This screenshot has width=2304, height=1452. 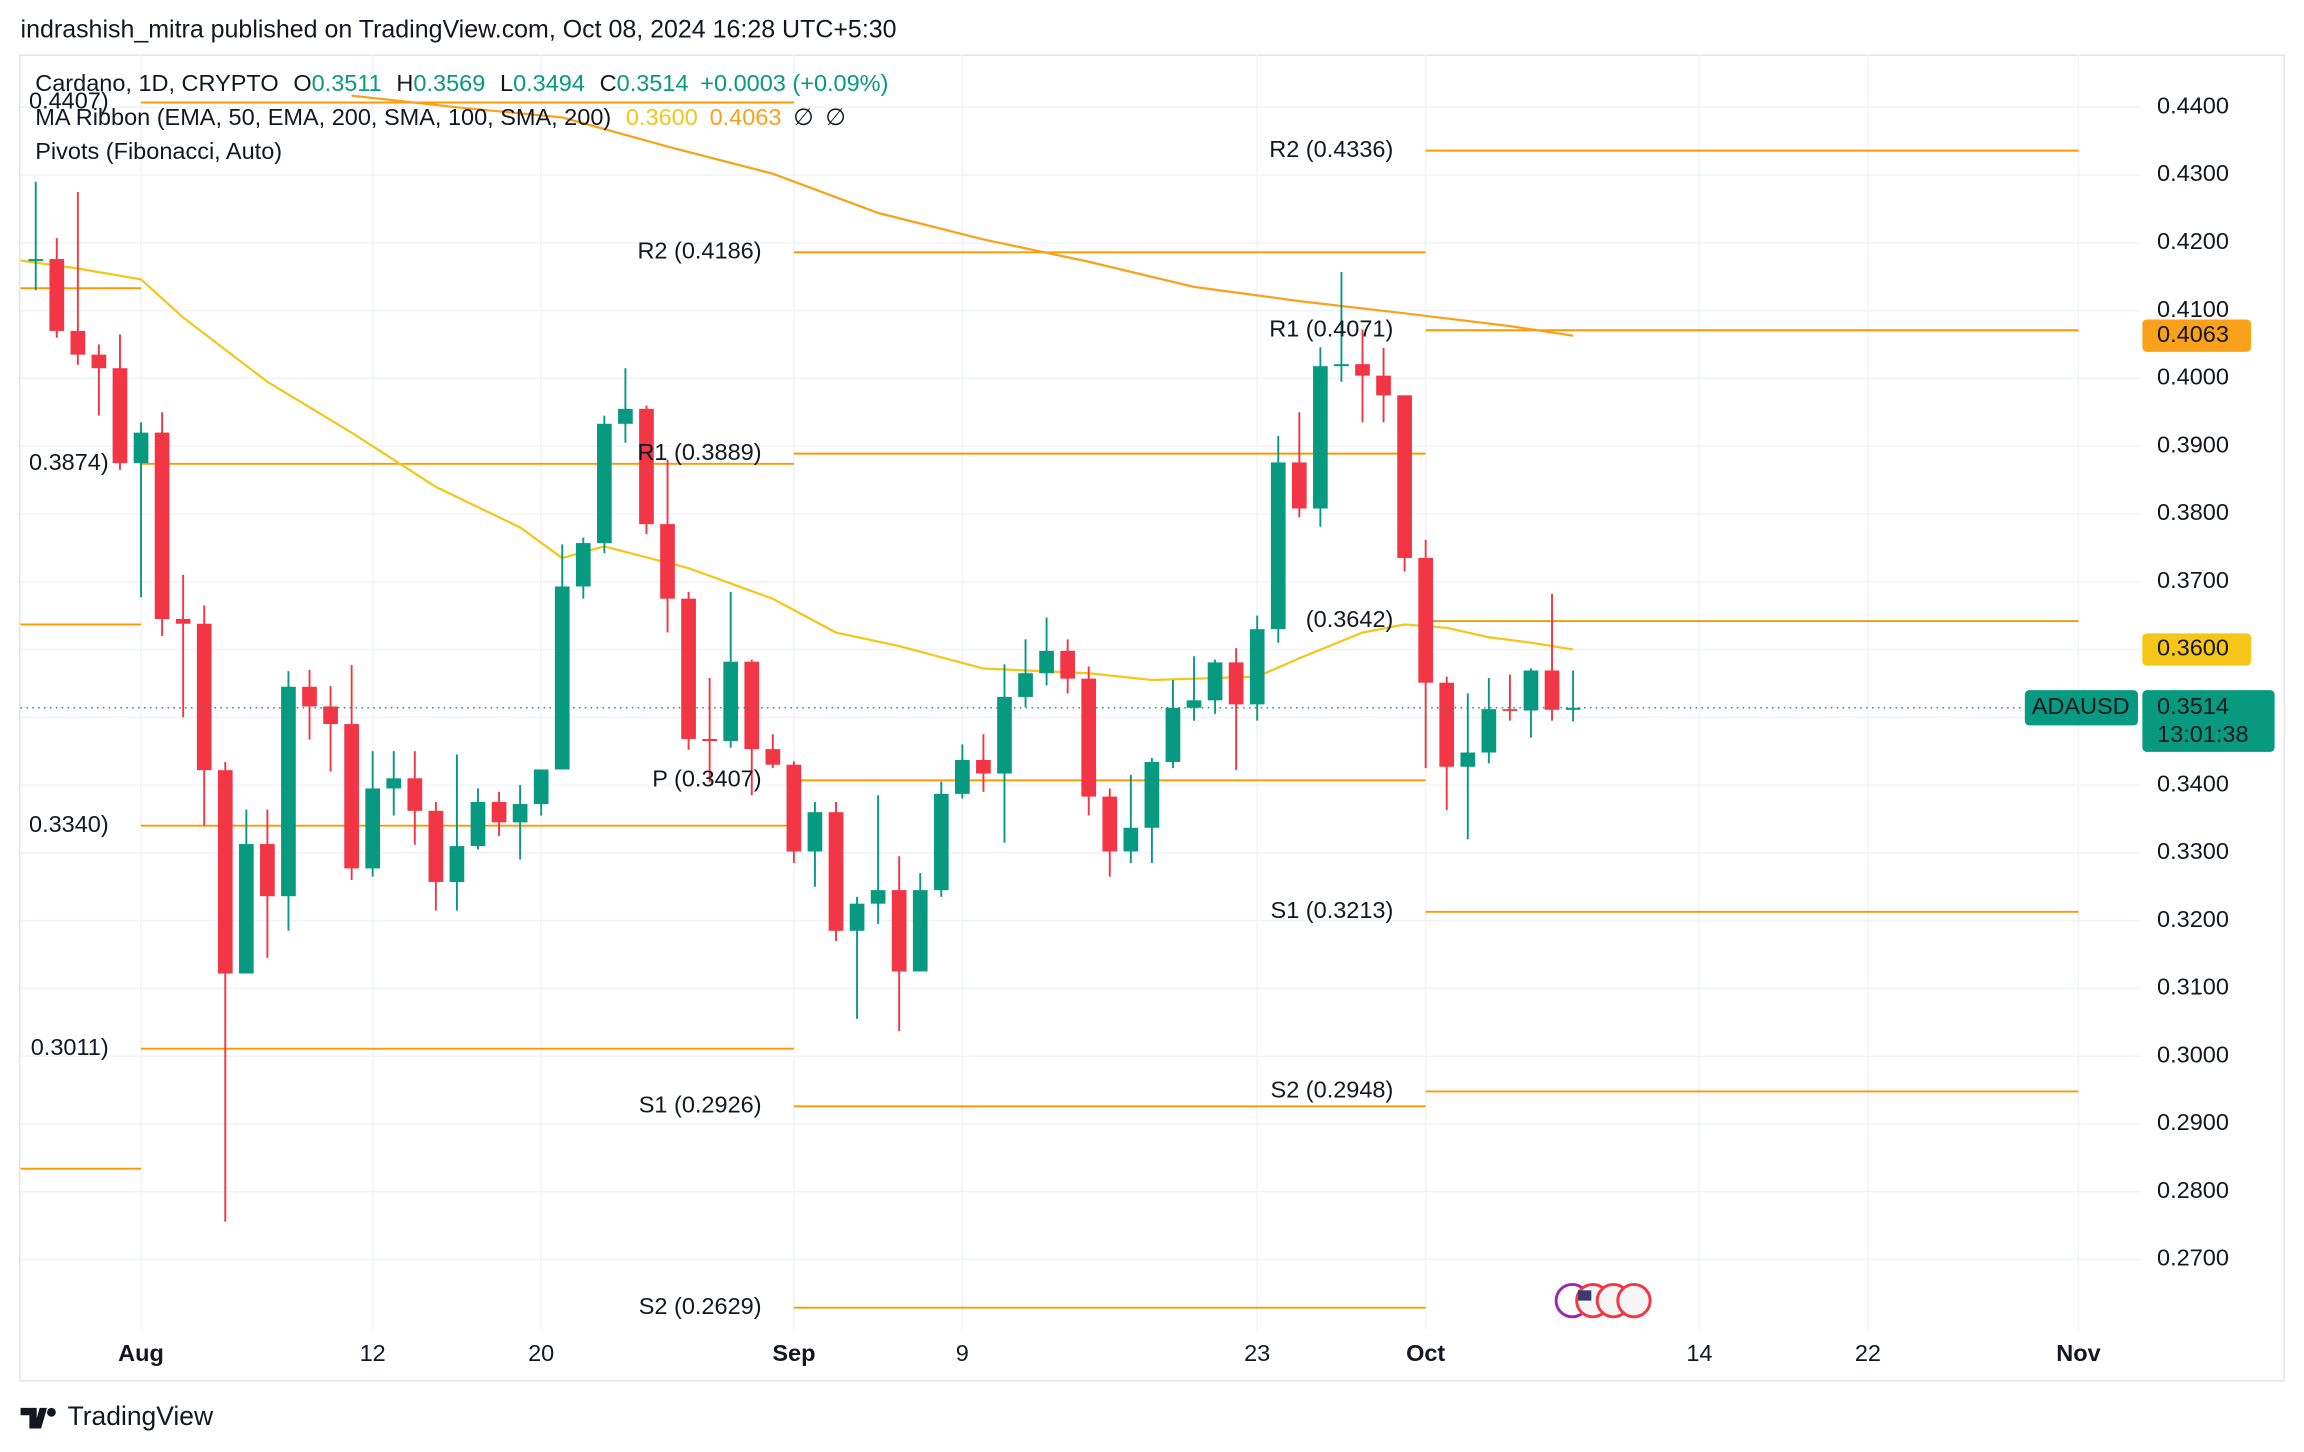 I want to click on change: +0.0003 (+0.09%), so click(x=794, y=83).